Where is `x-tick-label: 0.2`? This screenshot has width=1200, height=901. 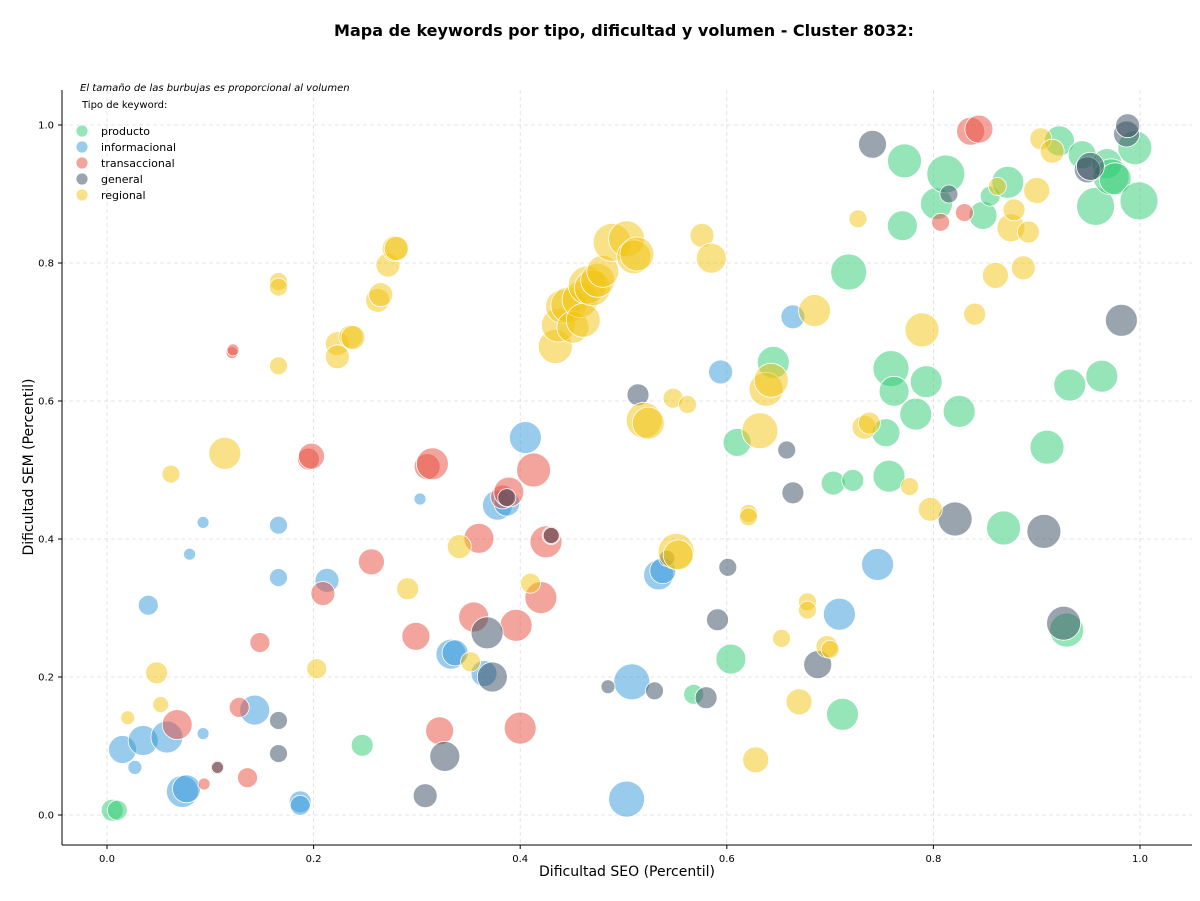 x-tick-label: 0.2 is located at coordinates (314, 859).